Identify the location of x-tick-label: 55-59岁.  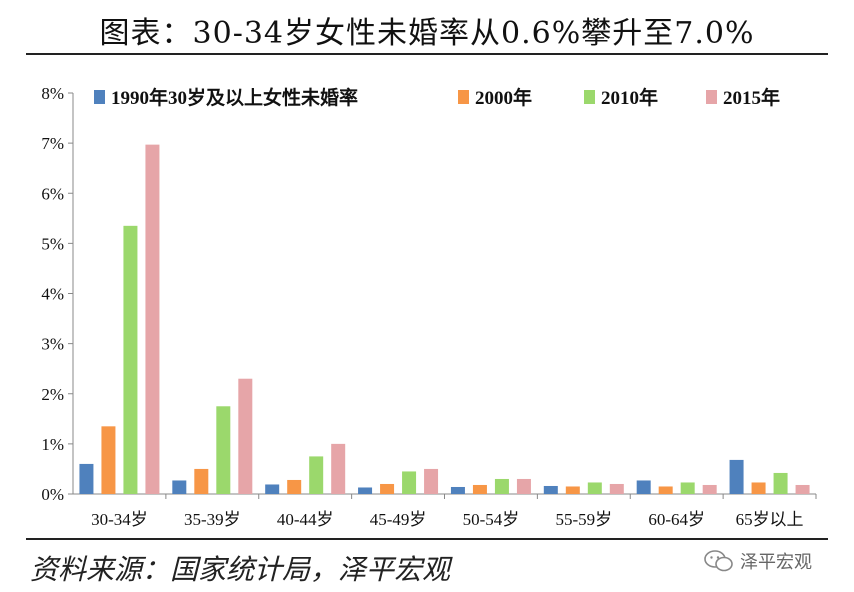
(583, 519).